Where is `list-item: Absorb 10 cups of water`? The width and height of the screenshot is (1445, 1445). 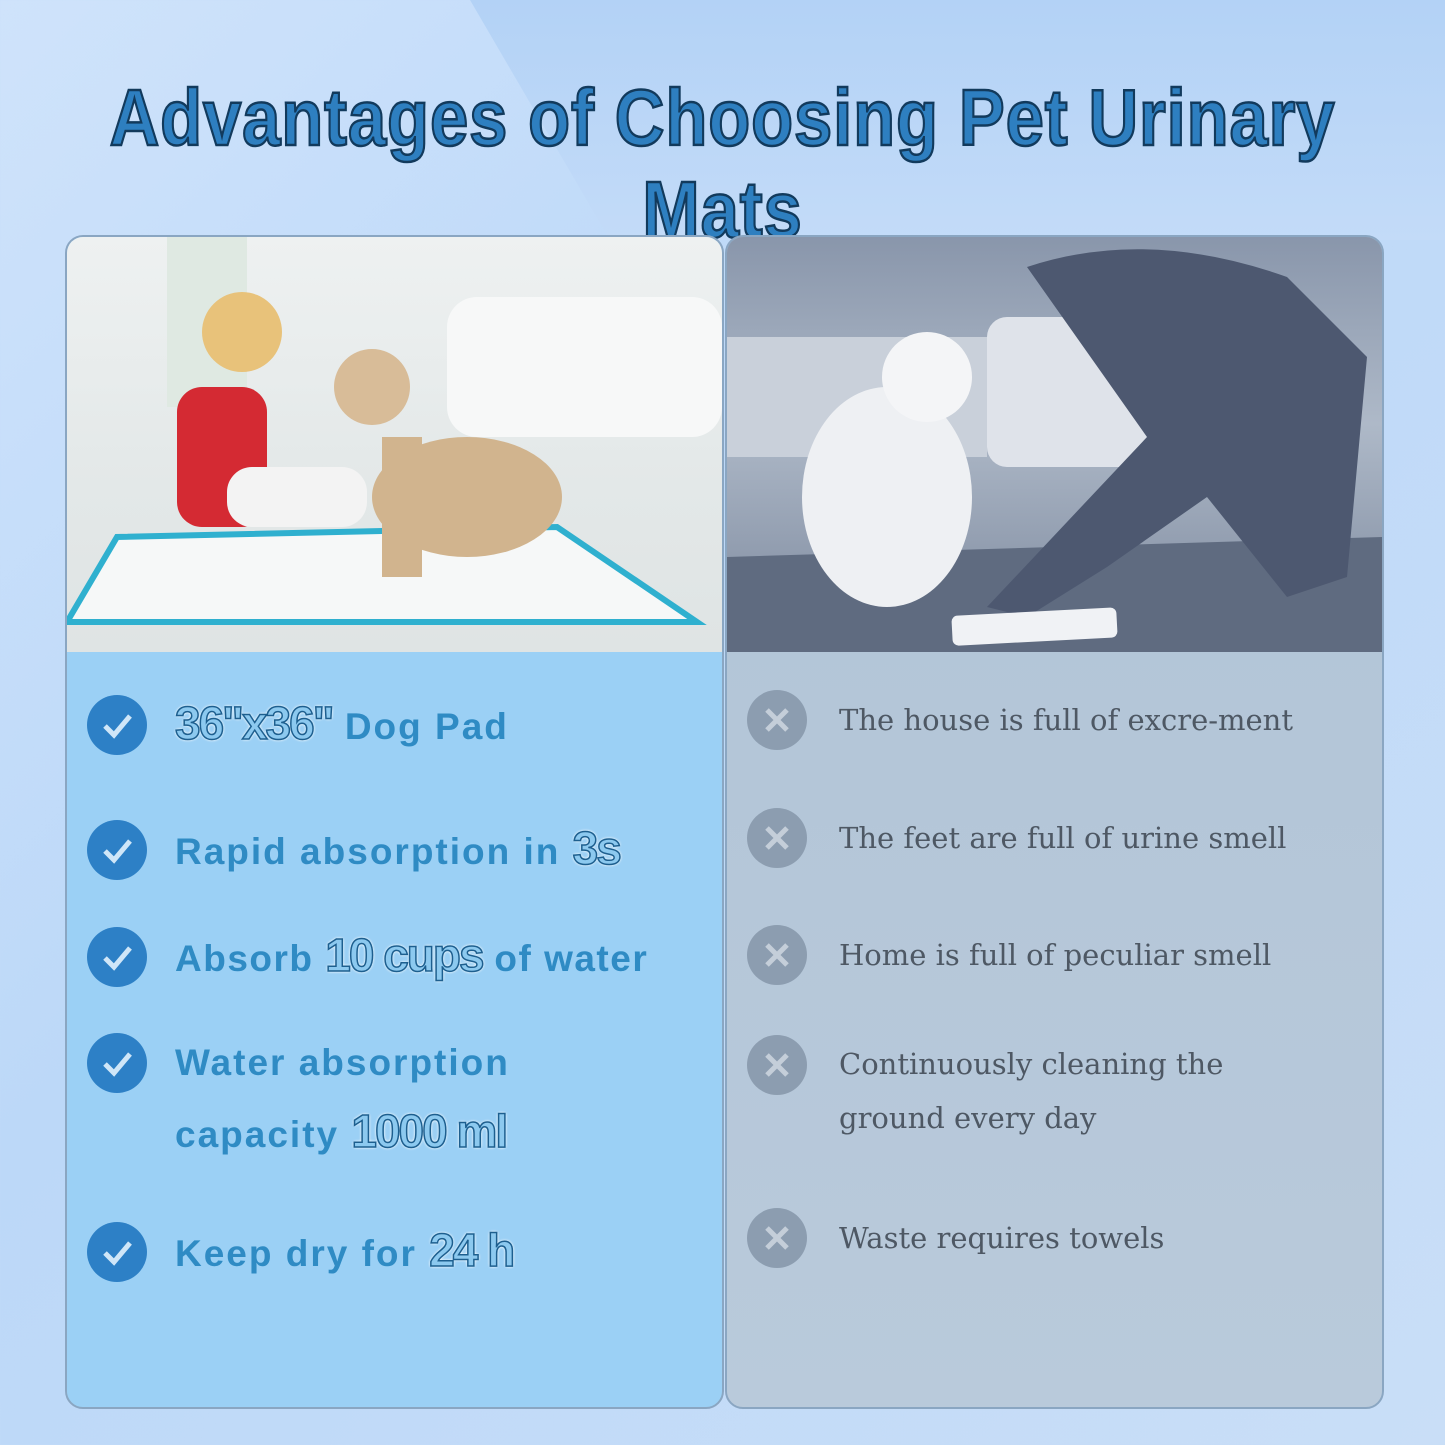
list-item: Absorb 10 cups of water is located at coordinates (367, 957).